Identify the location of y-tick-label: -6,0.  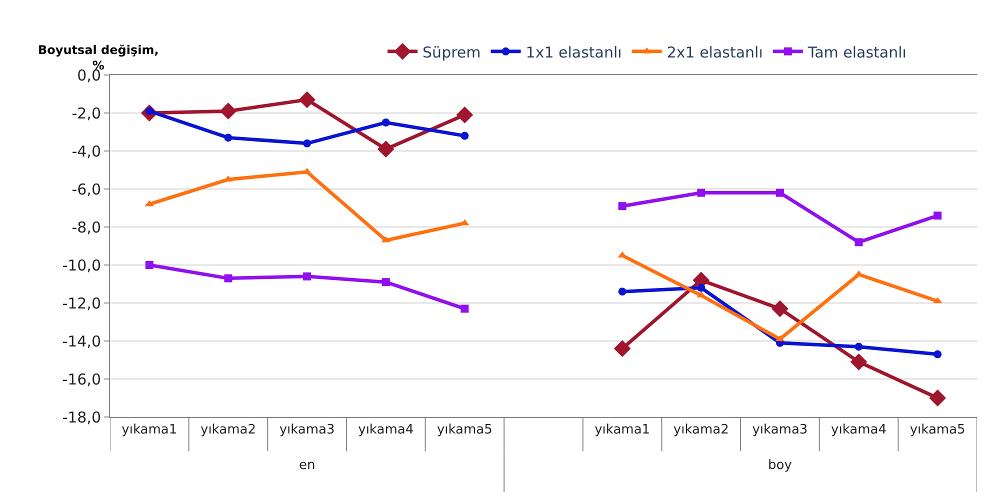
(86, 189).